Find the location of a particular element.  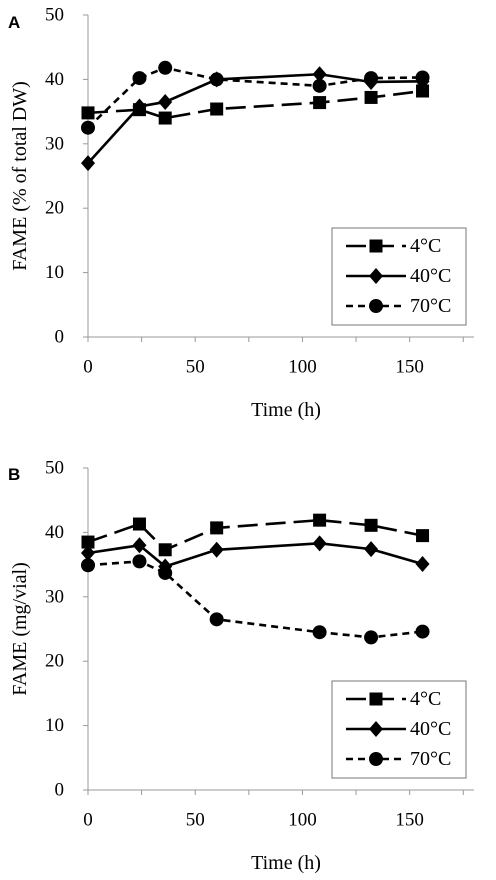

chart-a-y-tick-label: 30 is located at coordinates (54, 143).